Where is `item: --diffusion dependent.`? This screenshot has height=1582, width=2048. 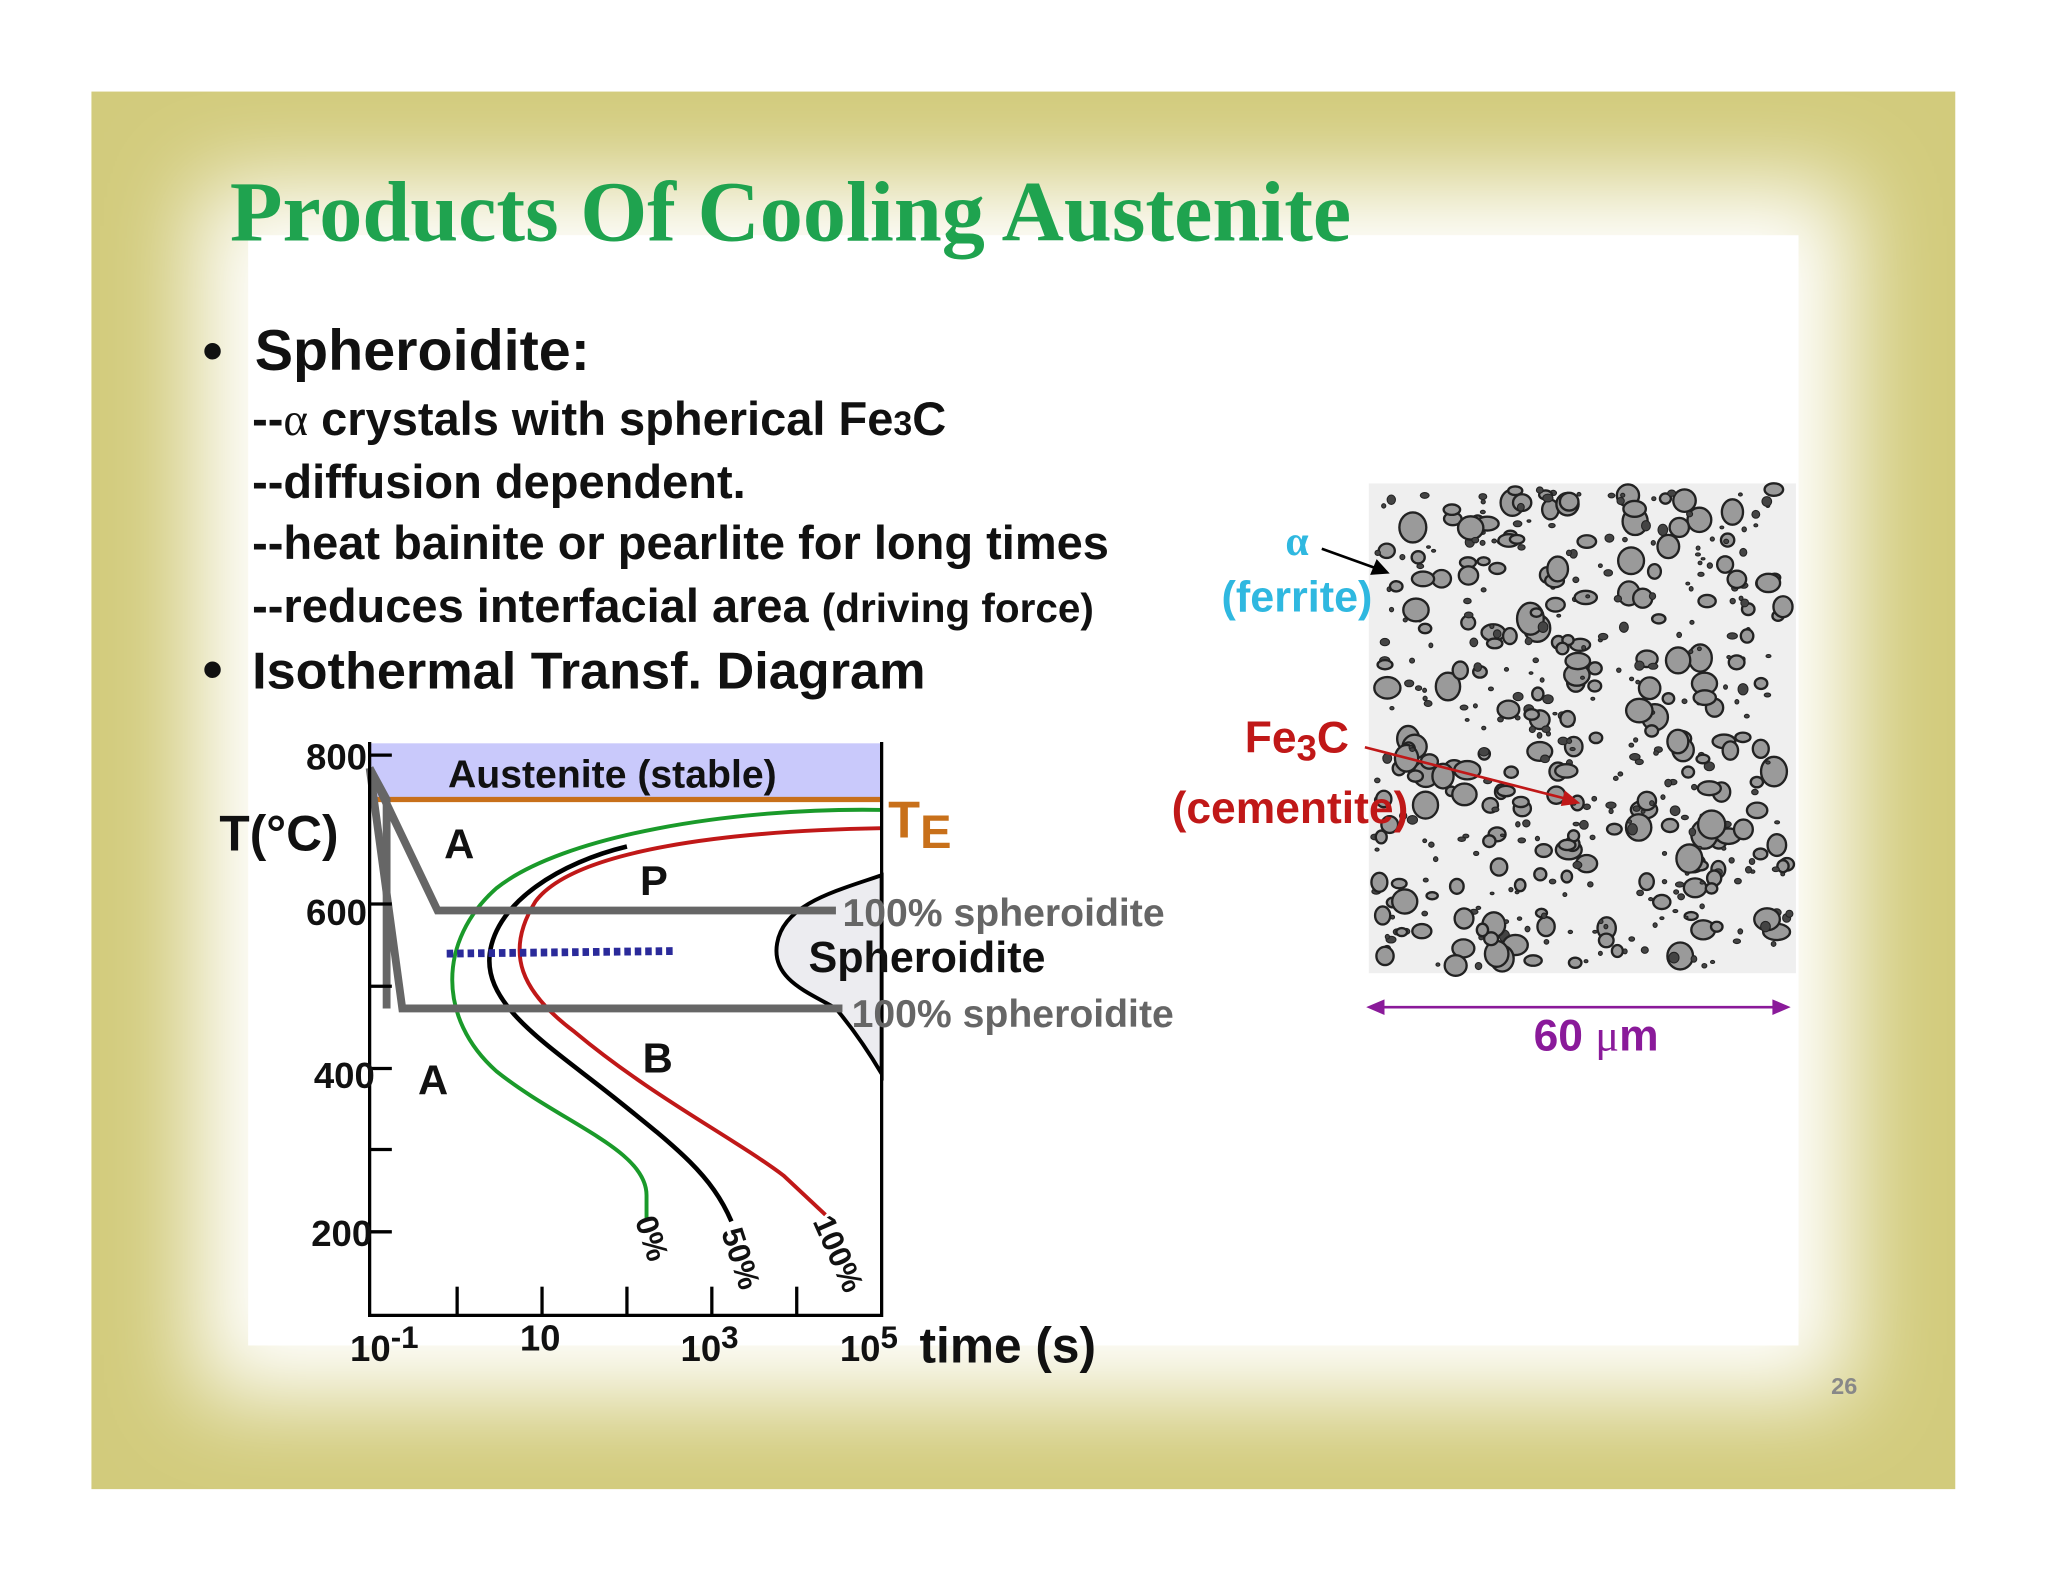 item: --diffusion dependent. is located at coordinates (499, 481).